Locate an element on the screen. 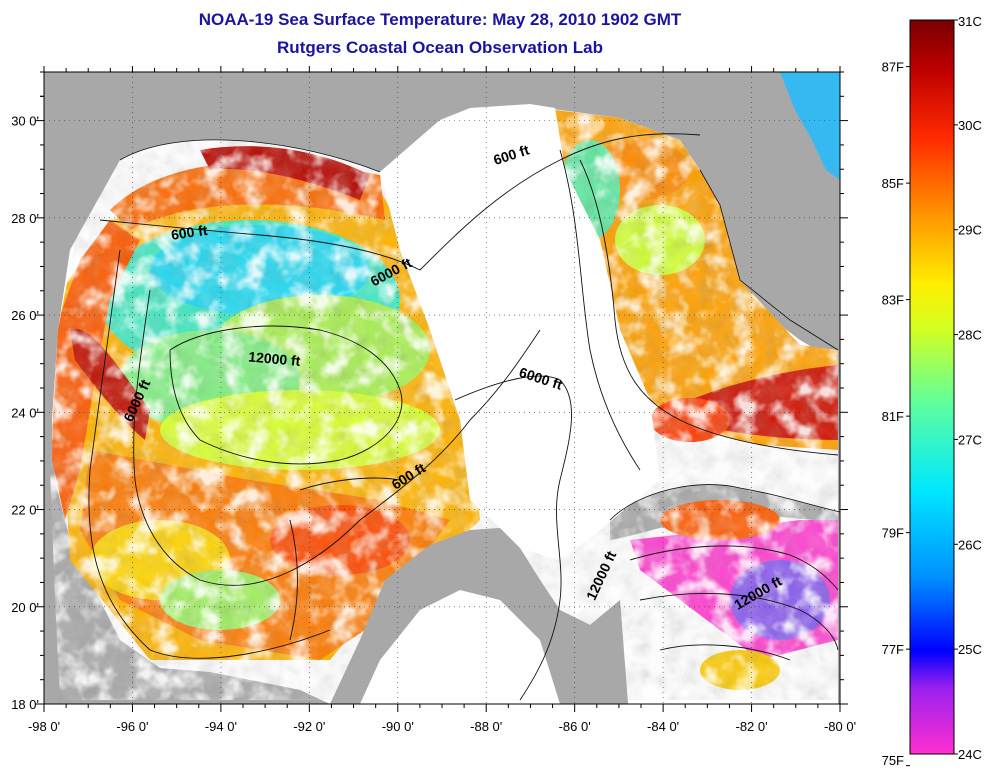 Image resolution: width=992 pixels, height=770 pixels. x-tick-label: -92 0' is located at coordinates (309, 726).